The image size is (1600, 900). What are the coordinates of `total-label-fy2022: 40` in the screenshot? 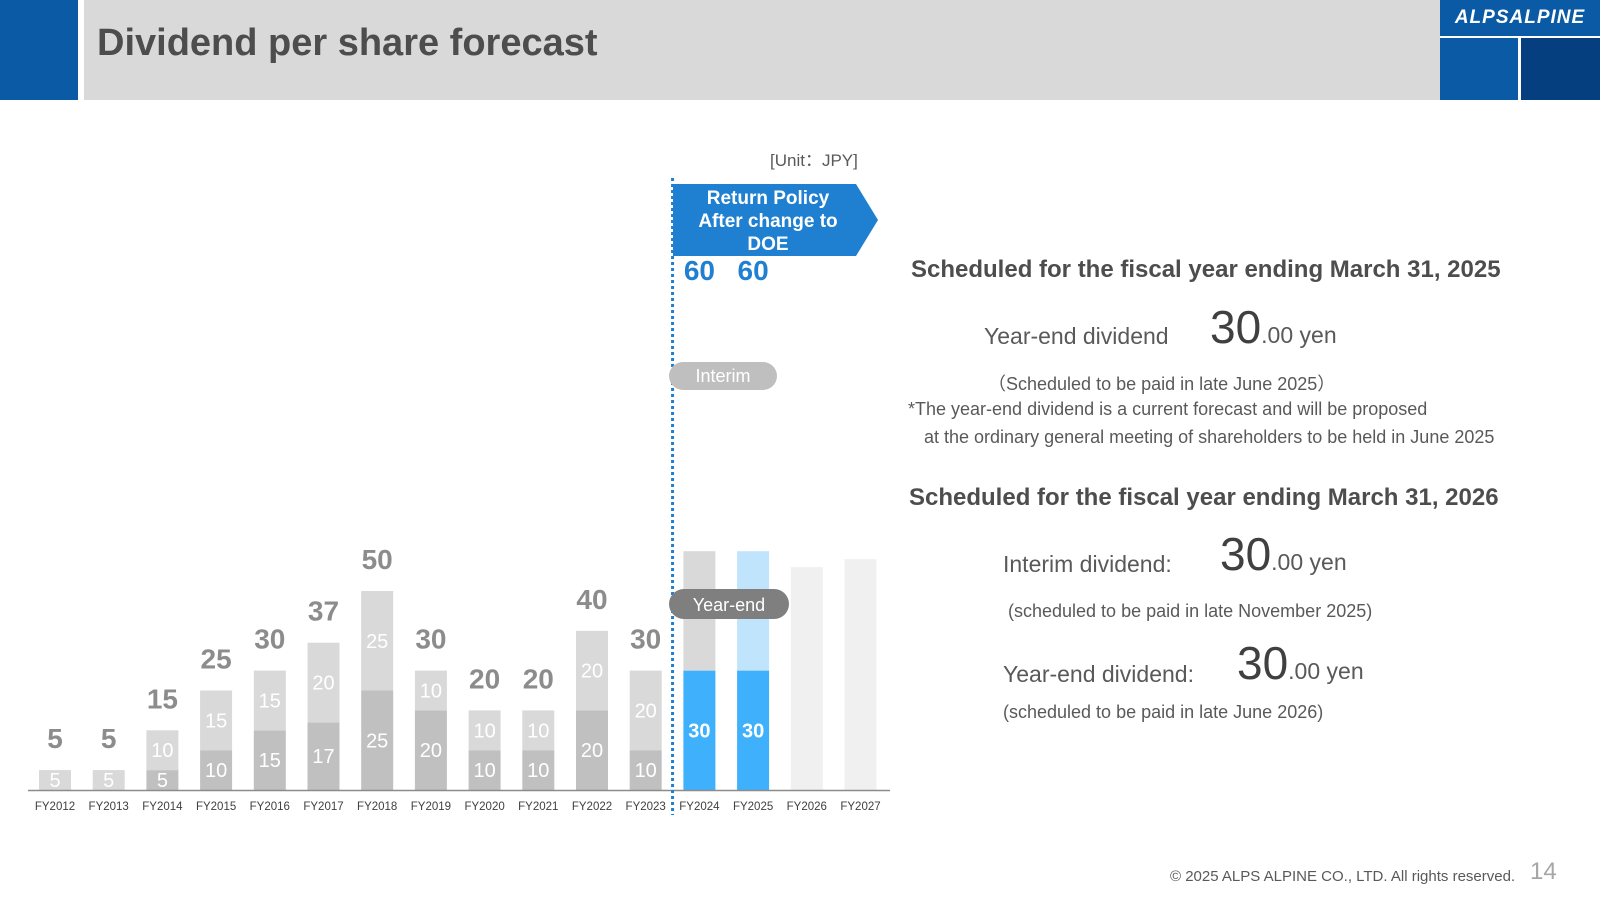 It's located at (591, 599).